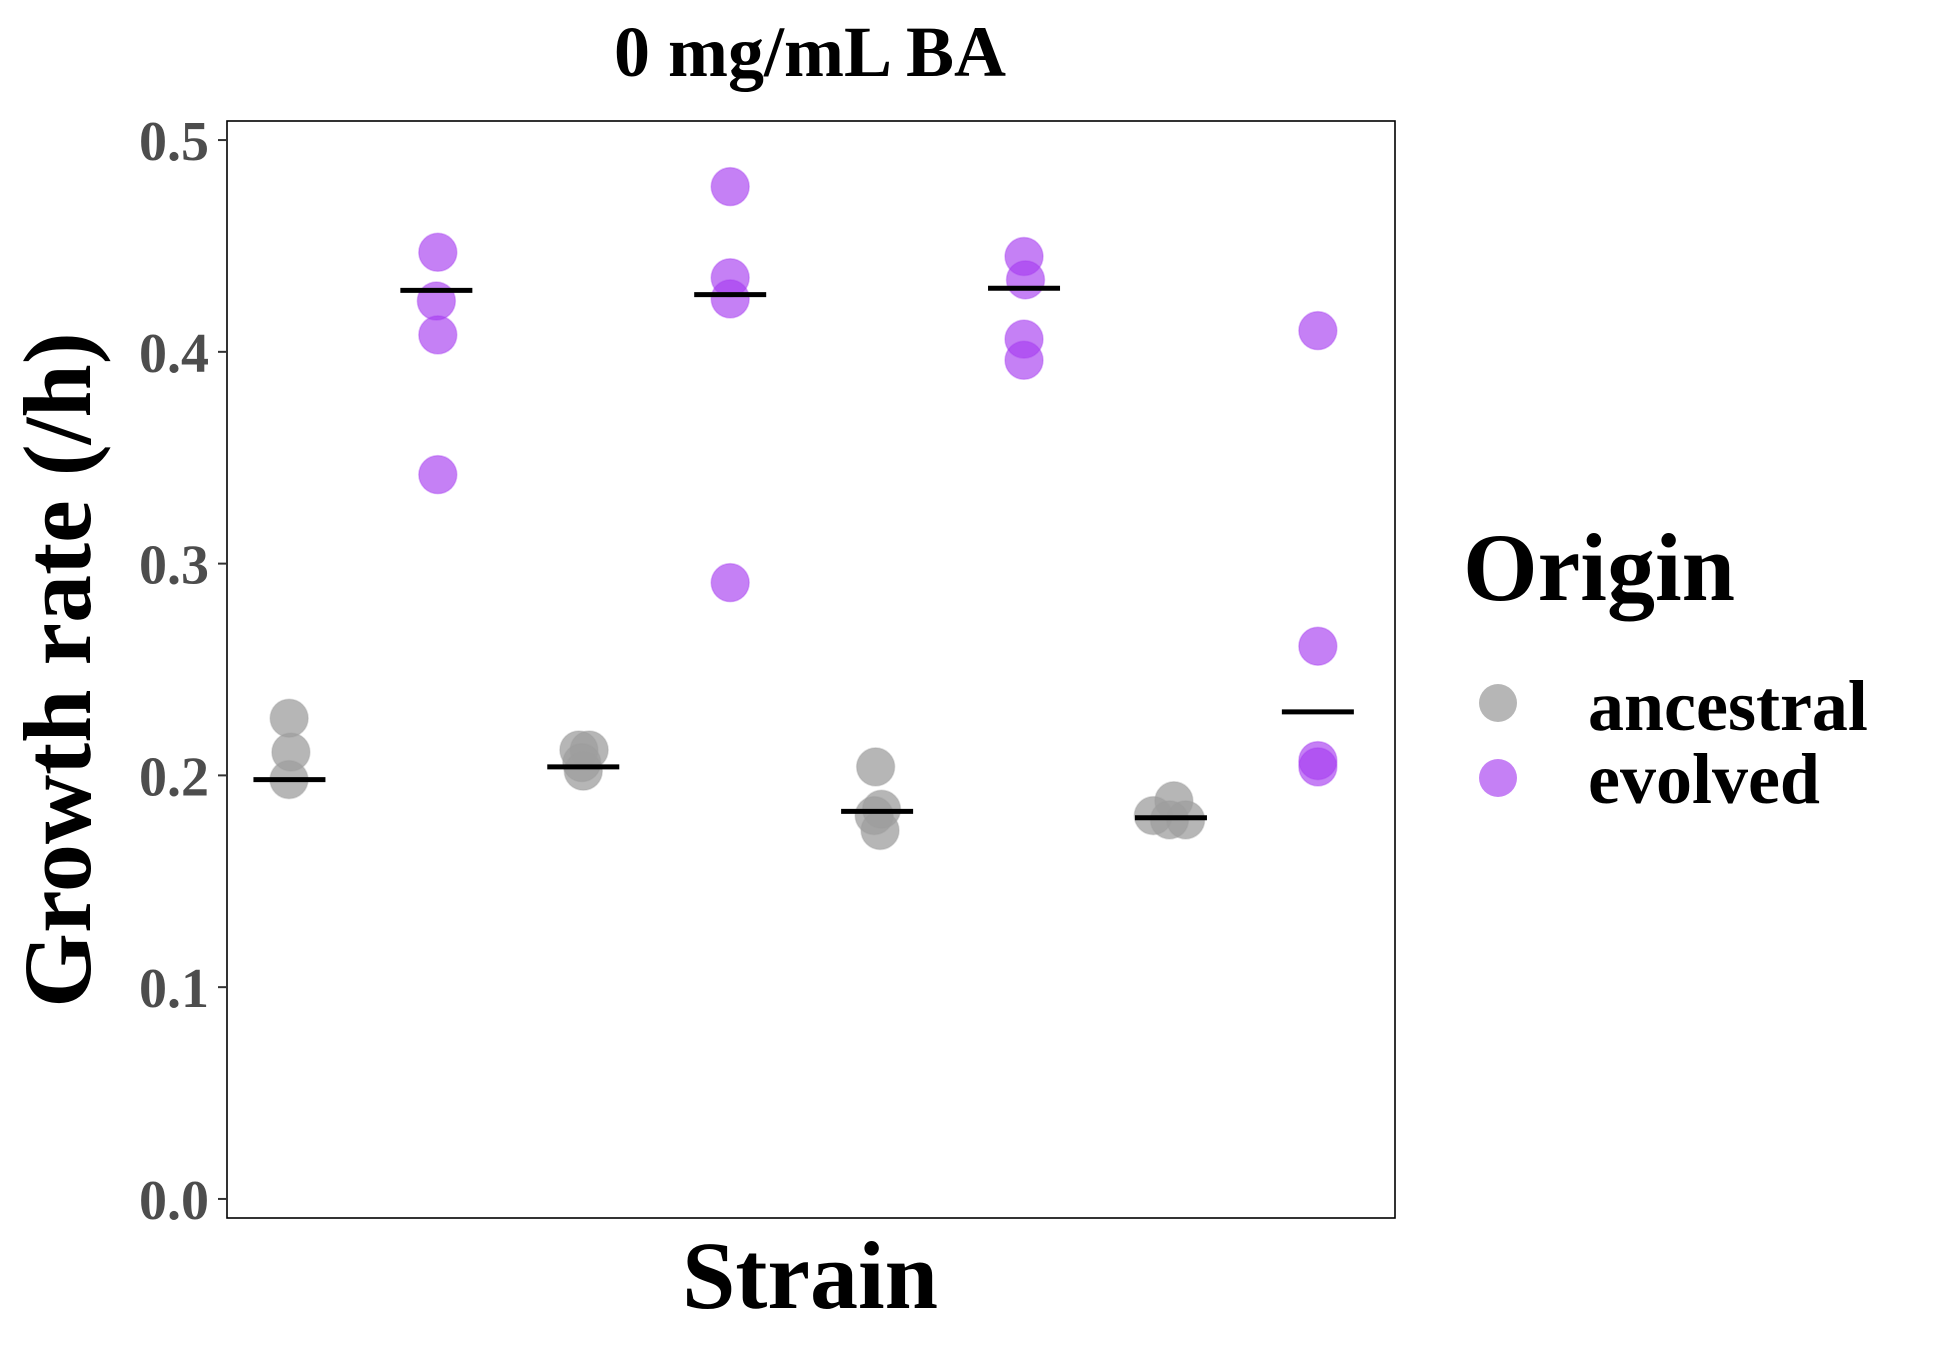 Image resolution: width=1950 pixels, height=1350 pixels. Describe the element at coordinates (1728, 706) in the screenshot. I see `legend-label-ancestral: ancestral` at that location.